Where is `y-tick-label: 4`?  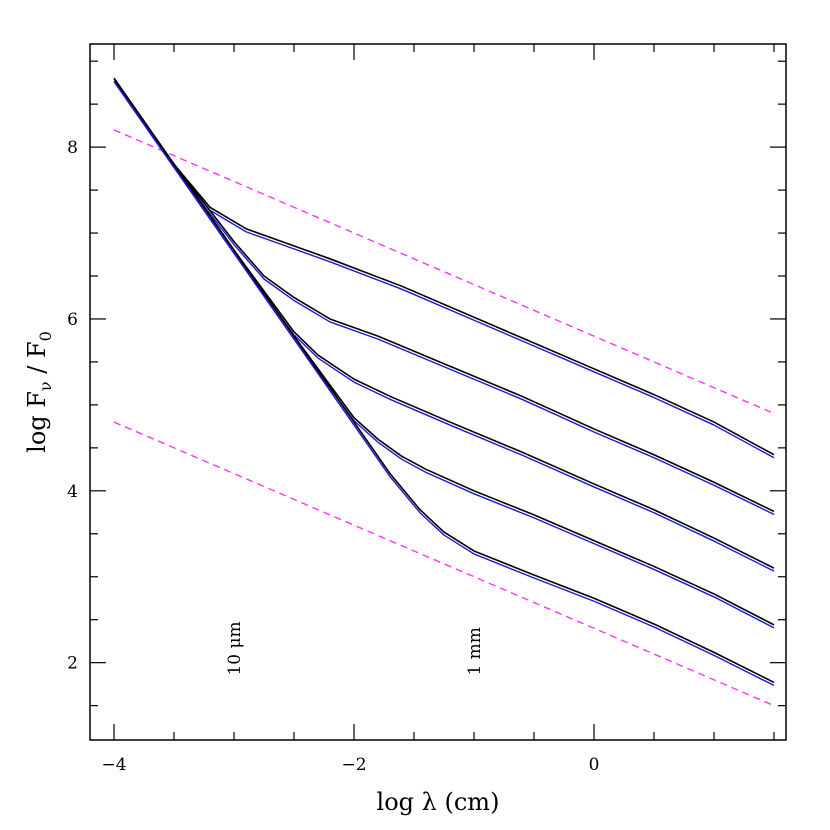
y-tick-label: 4 is located at coordinates (72, 492).